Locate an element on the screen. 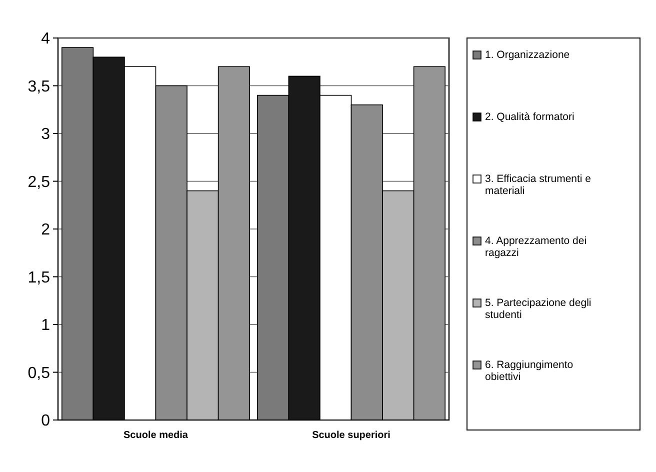  x-tick-label: Scuole superiori is located at coordinates (351, 435).